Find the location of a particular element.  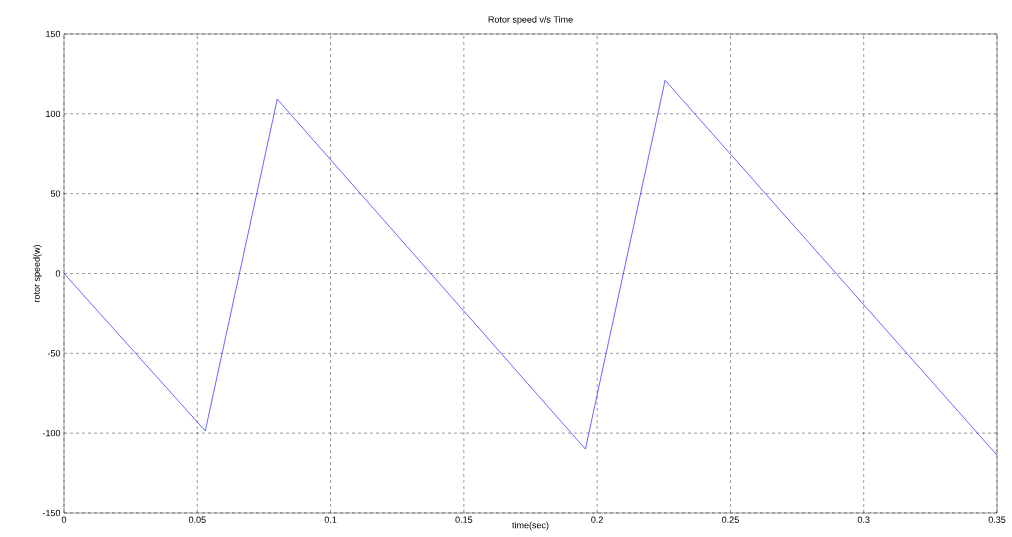

y-tick-label: -150 is located at coordinates (51, 513).